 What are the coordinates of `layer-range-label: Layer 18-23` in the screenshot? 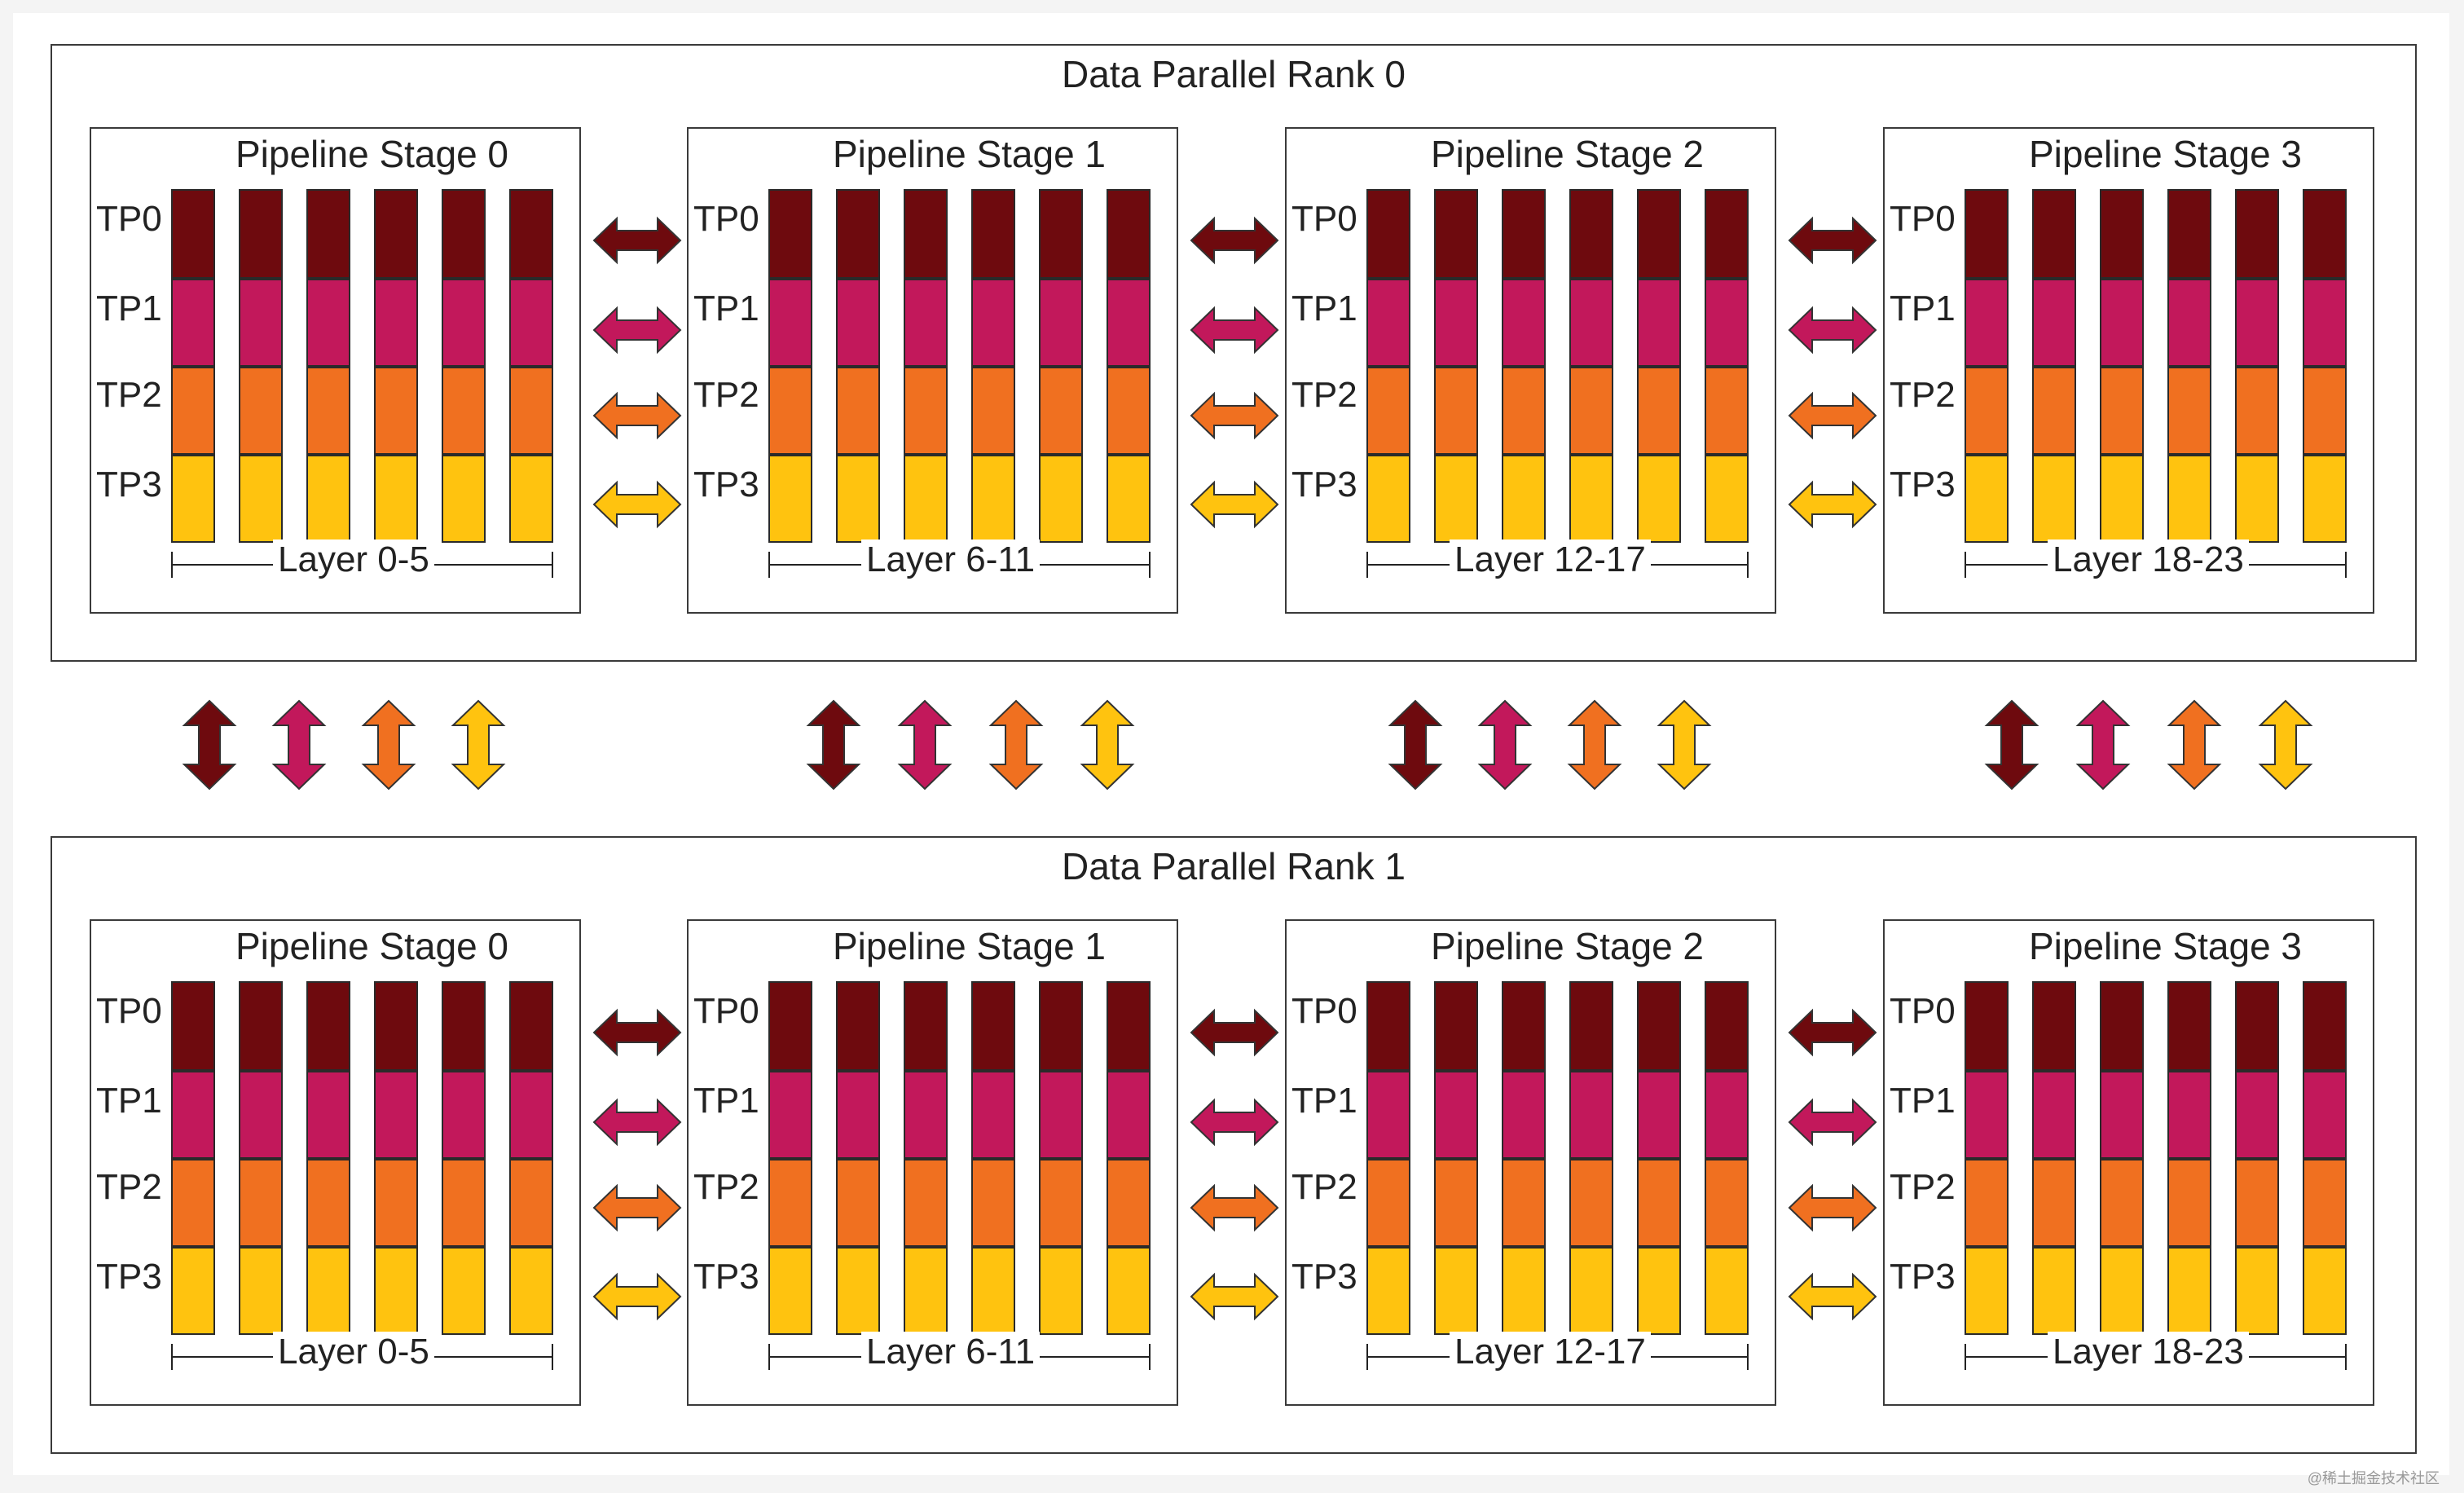 It's located at (2148, 1352).